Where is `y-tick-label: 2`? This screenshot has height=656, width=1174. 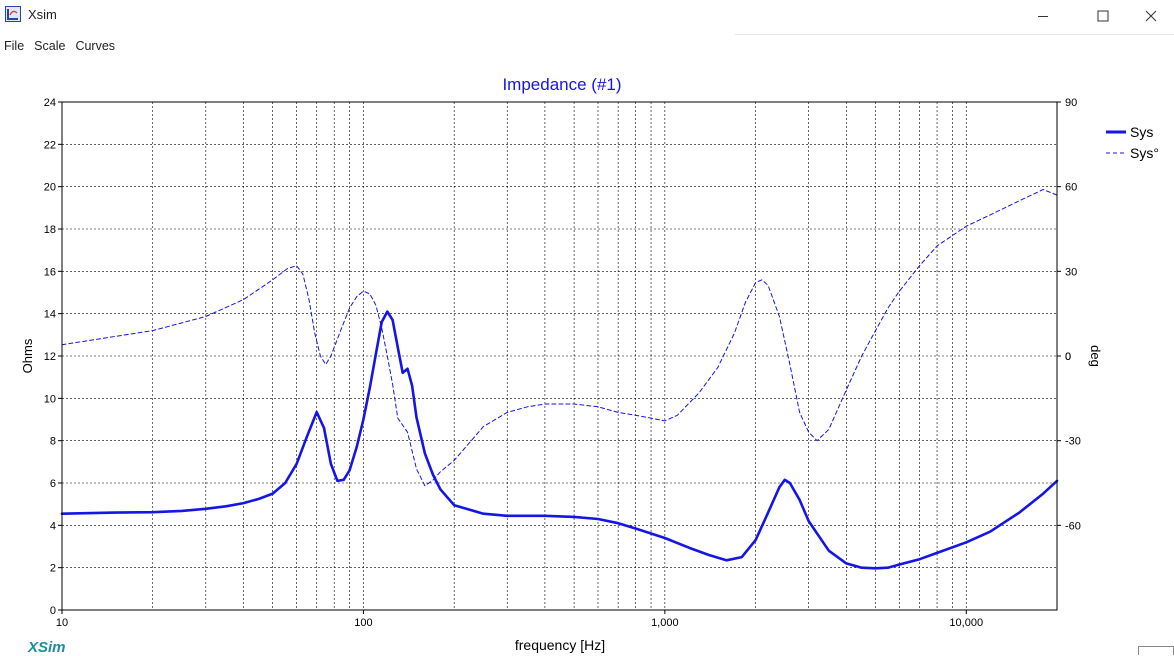 y-tick-label: 2 is located at coordinates (53, 569).